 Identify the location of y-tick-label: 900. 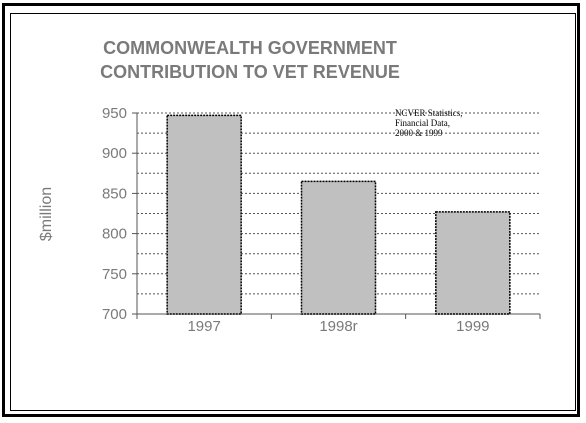
(114, 153).